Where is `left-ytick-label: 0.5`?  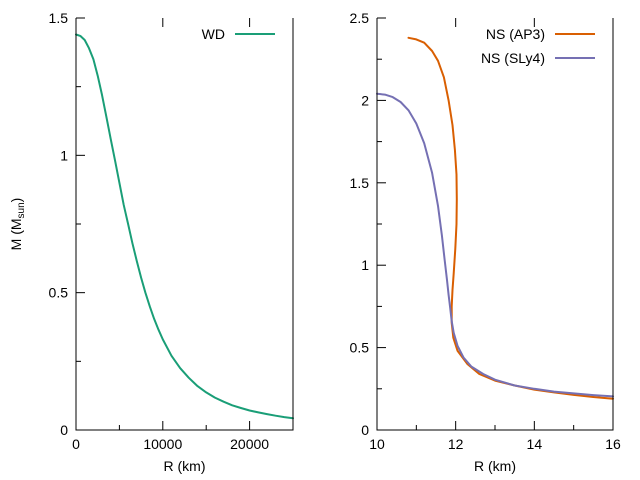
left-ytick-label: 0.5 is located at coordinates (59, 293).